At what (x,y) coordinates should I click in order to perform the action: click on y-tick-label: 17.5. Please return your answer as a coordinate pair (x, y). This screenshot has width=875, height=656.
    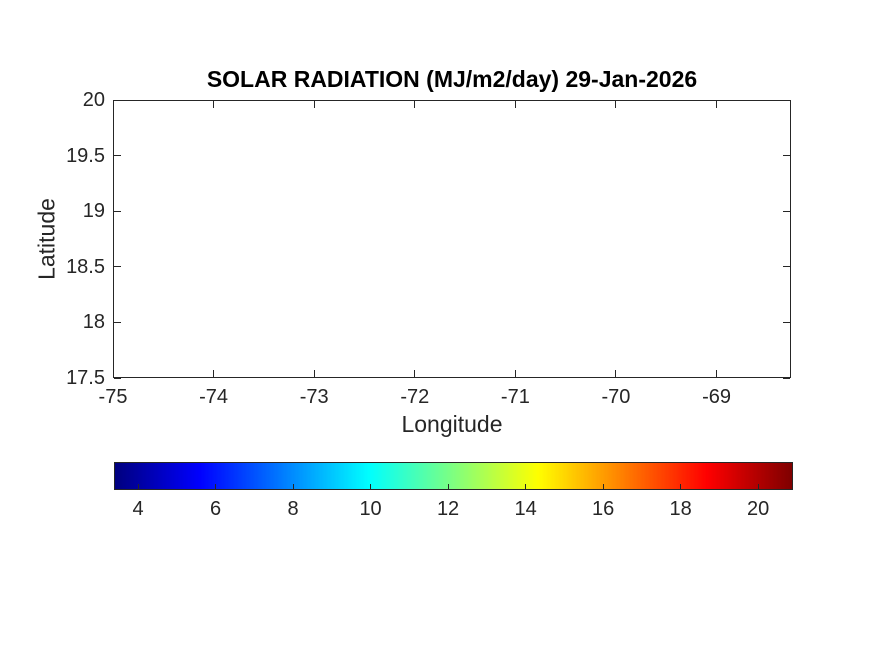
    Looking at the image, I should click on (85, 378).